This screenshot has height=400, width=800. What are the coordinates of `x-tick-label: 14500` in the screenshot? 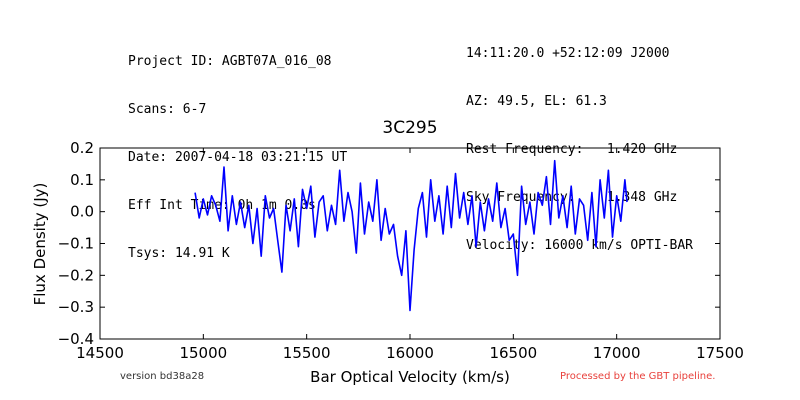 It's located at (100, 353).